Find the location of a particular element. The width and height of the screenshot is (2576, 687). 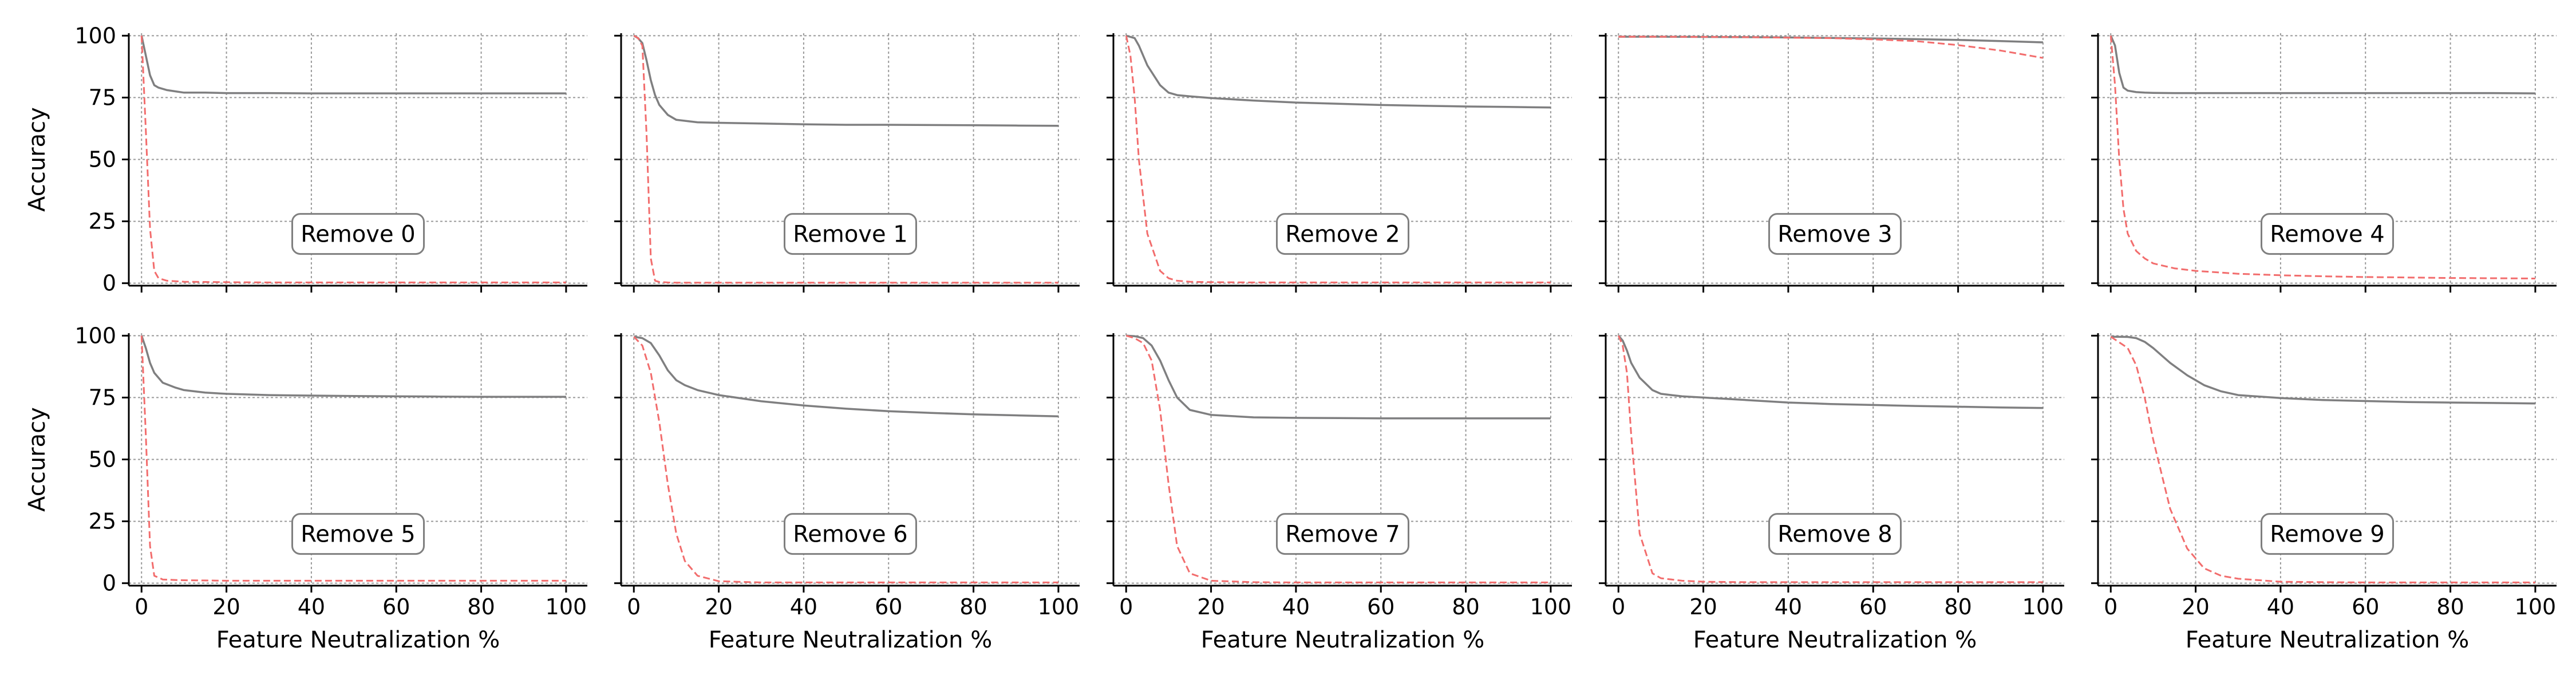

panel-label: Remove 2 is located at coordinates (1342, 235).